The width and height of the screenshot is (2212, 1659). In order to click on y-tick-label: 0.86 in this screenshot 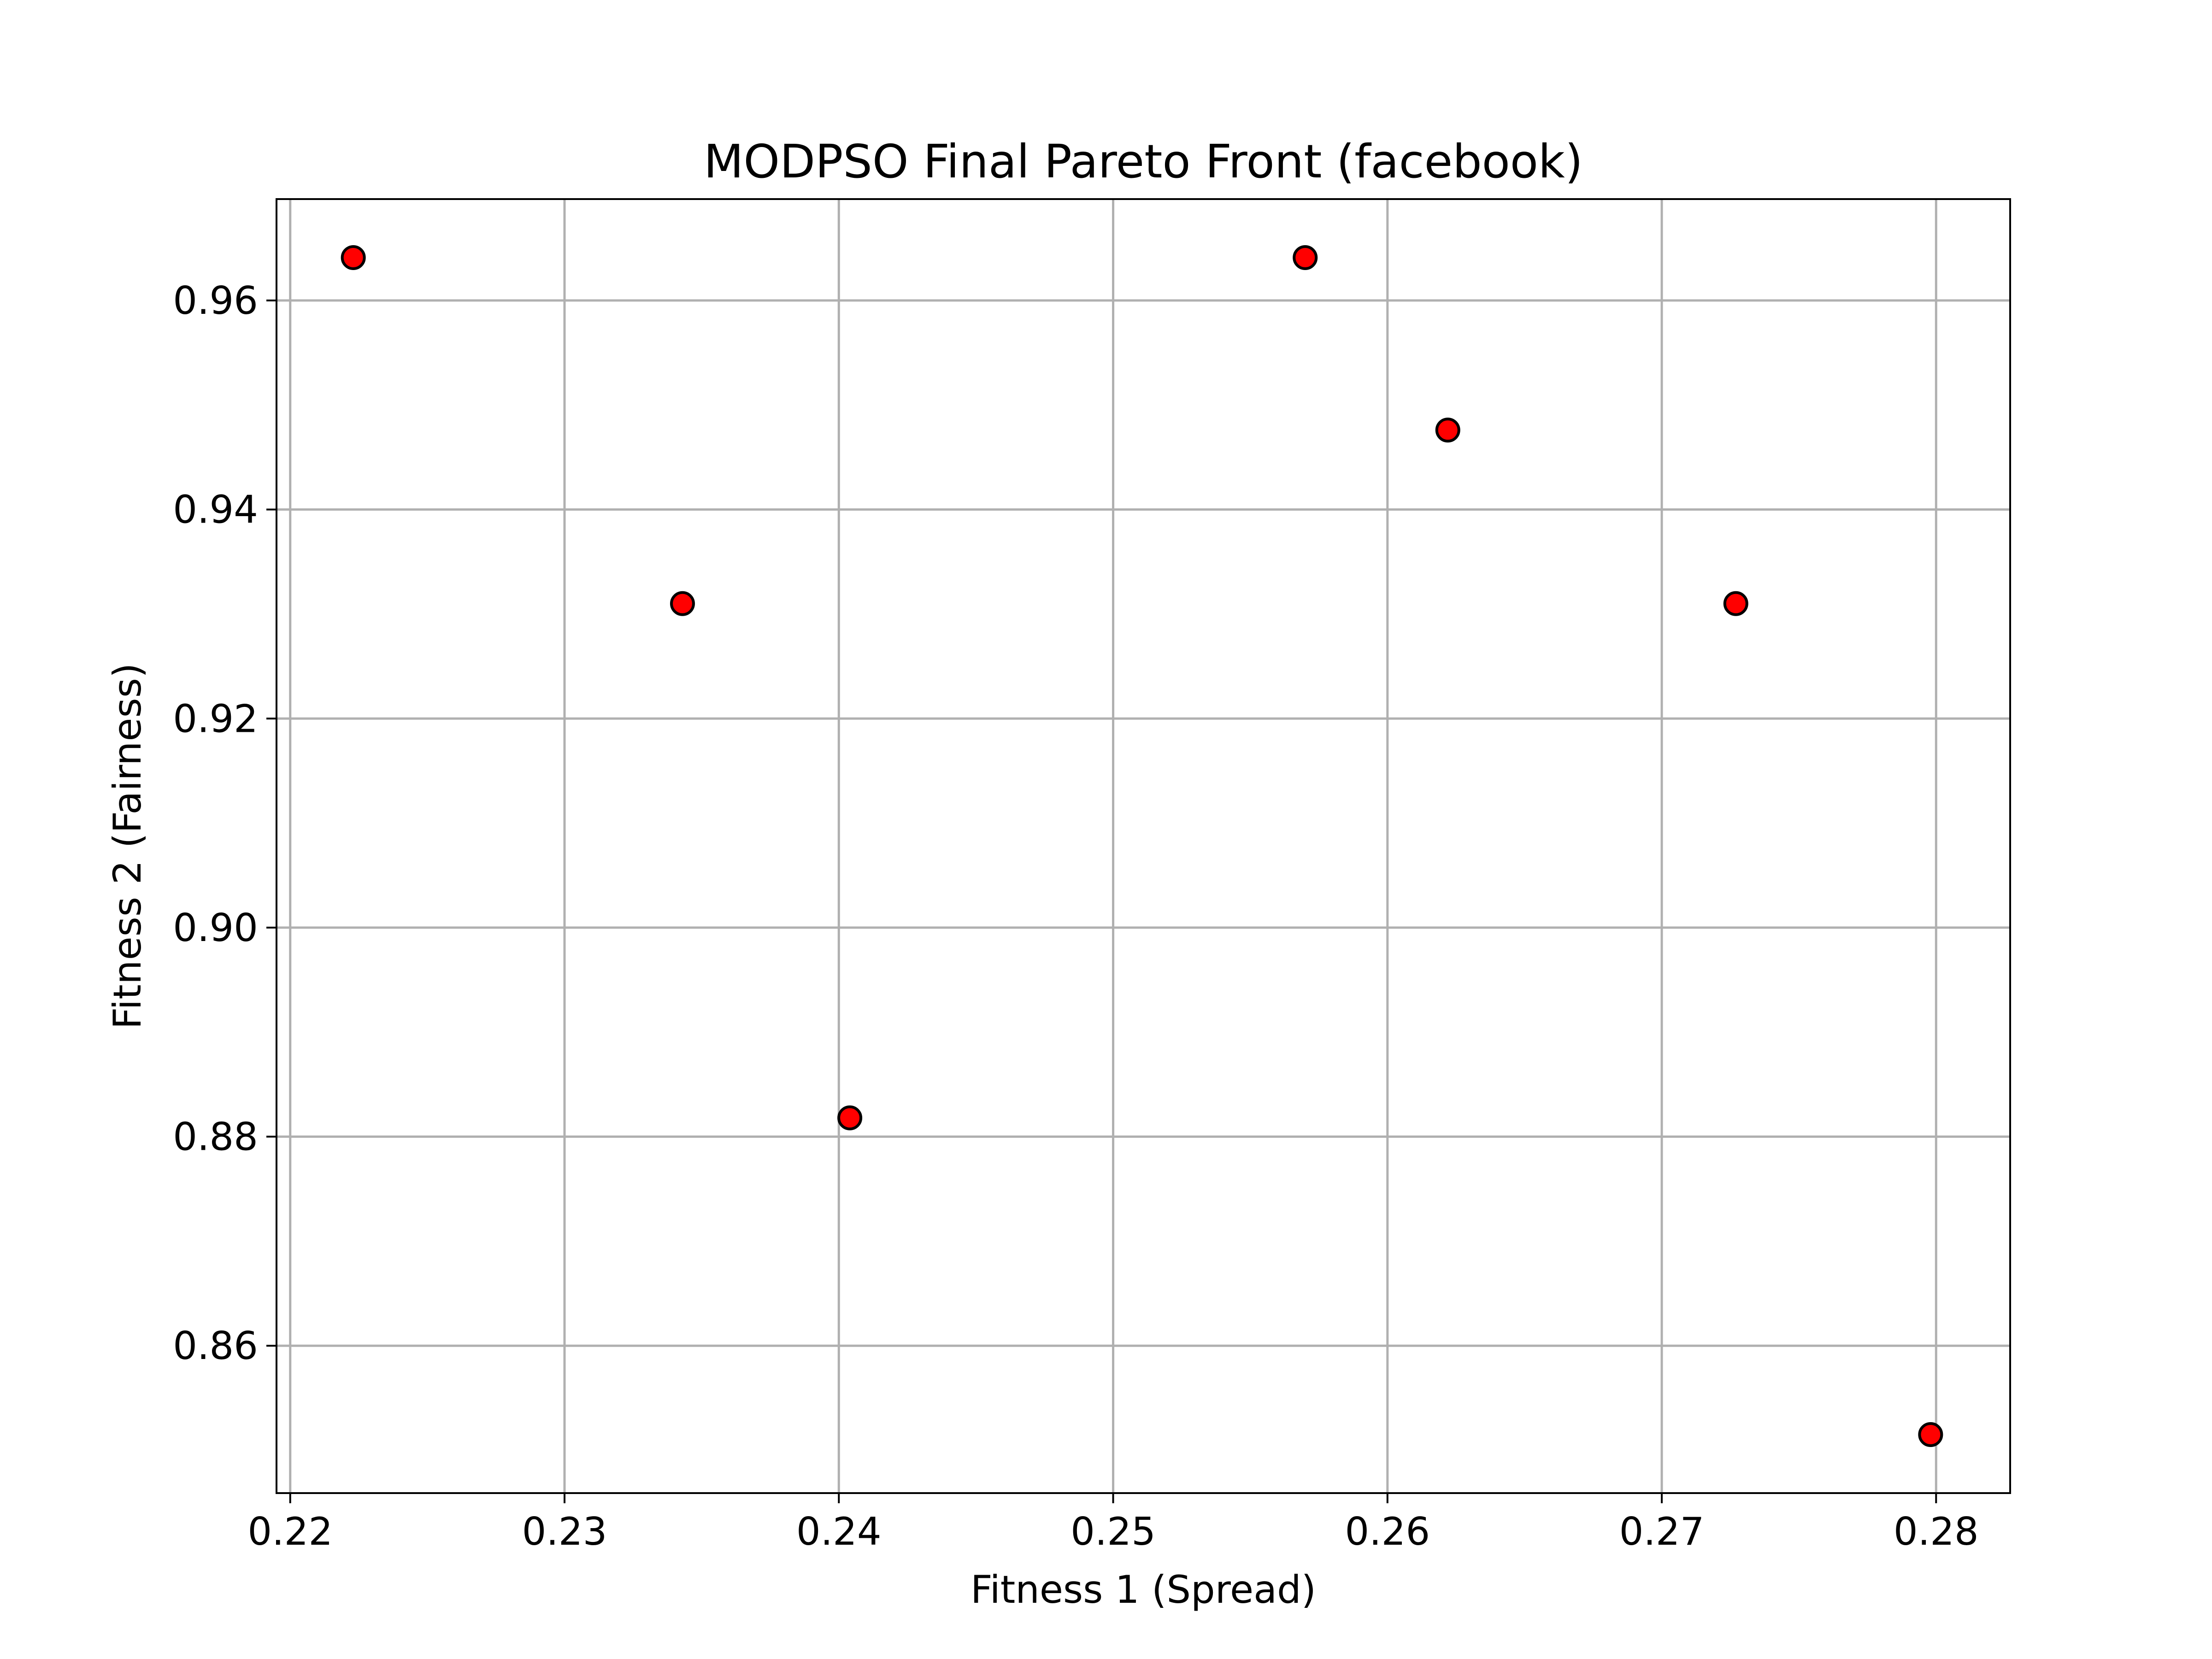, I will do `click(215, 1346)`.